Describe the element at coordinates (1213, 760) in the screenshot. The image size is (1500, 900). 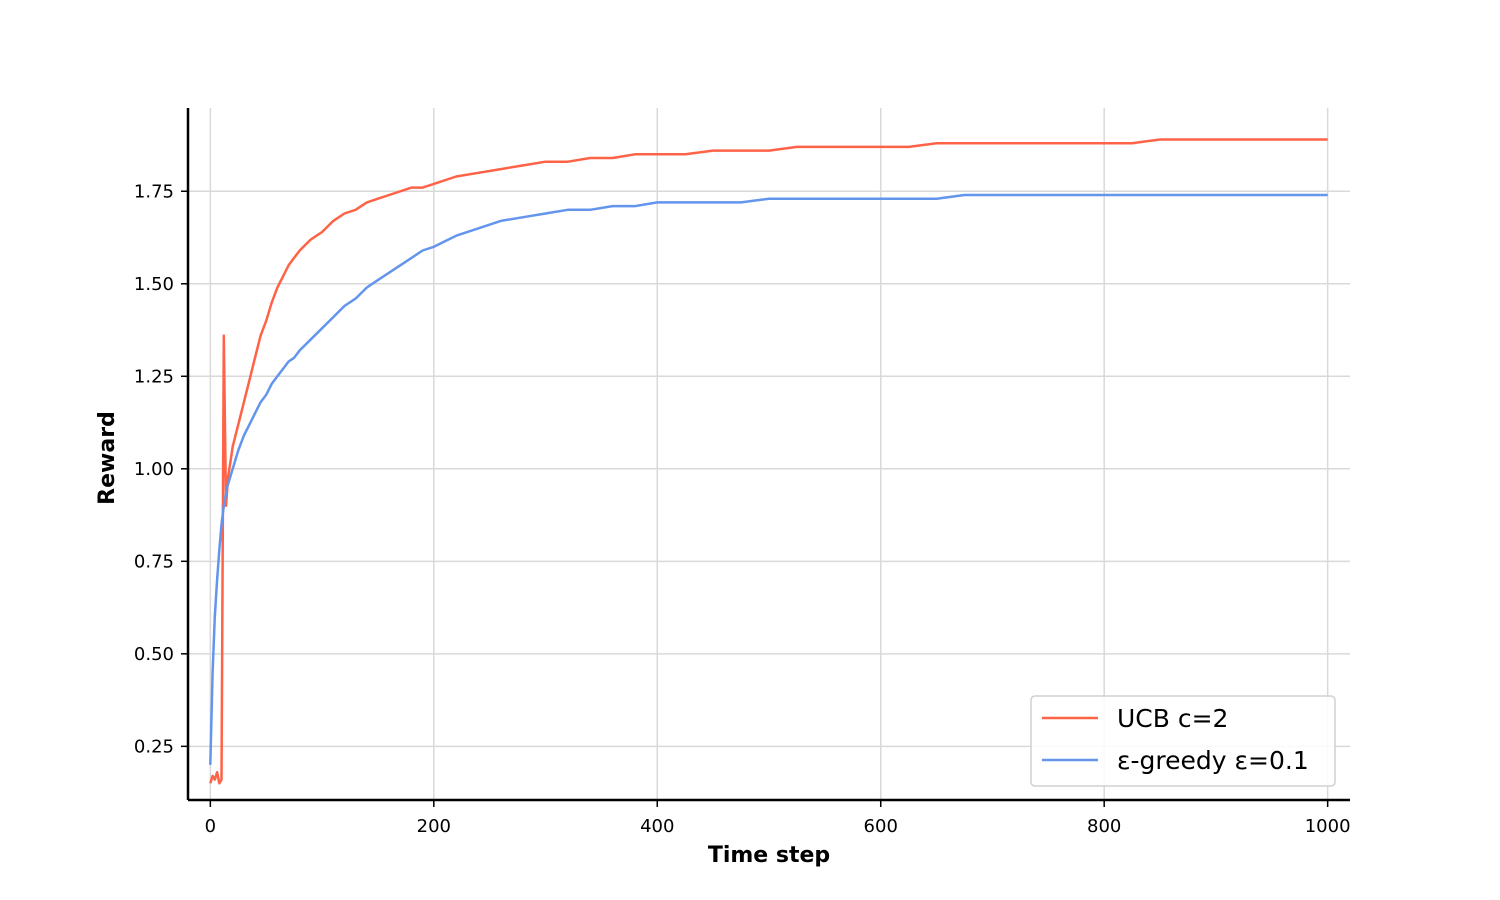
I see `legend-label-eps-greedy: ε-greedy ε=0.1` at that location.